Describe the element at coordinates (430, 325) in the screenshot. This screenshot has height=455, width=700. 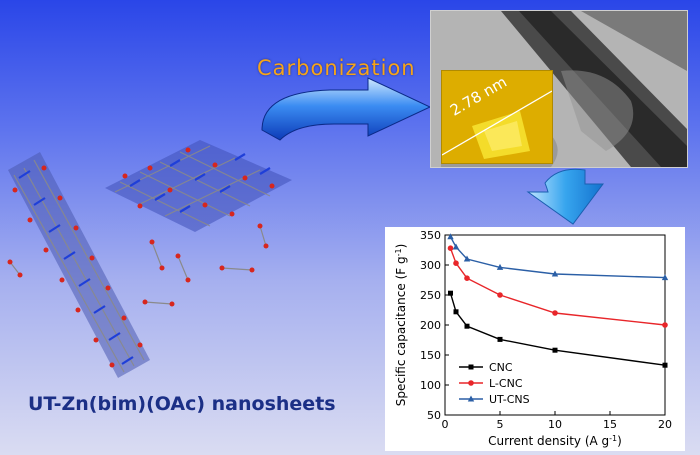
I see `y-tick-label: 200` at that location.